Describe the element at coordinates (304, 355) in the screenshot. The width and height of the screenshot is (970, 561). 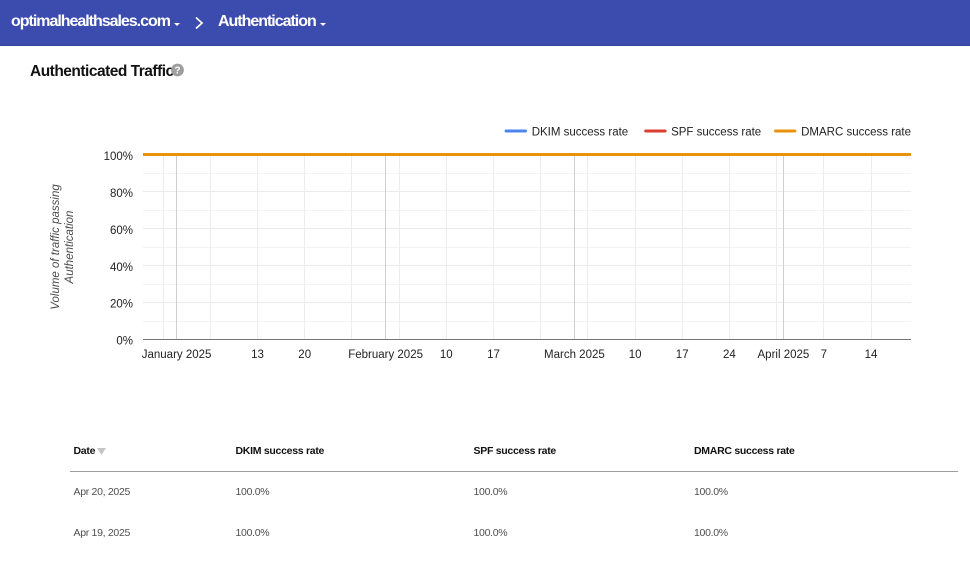
I see `svg-text: 20` at that location.